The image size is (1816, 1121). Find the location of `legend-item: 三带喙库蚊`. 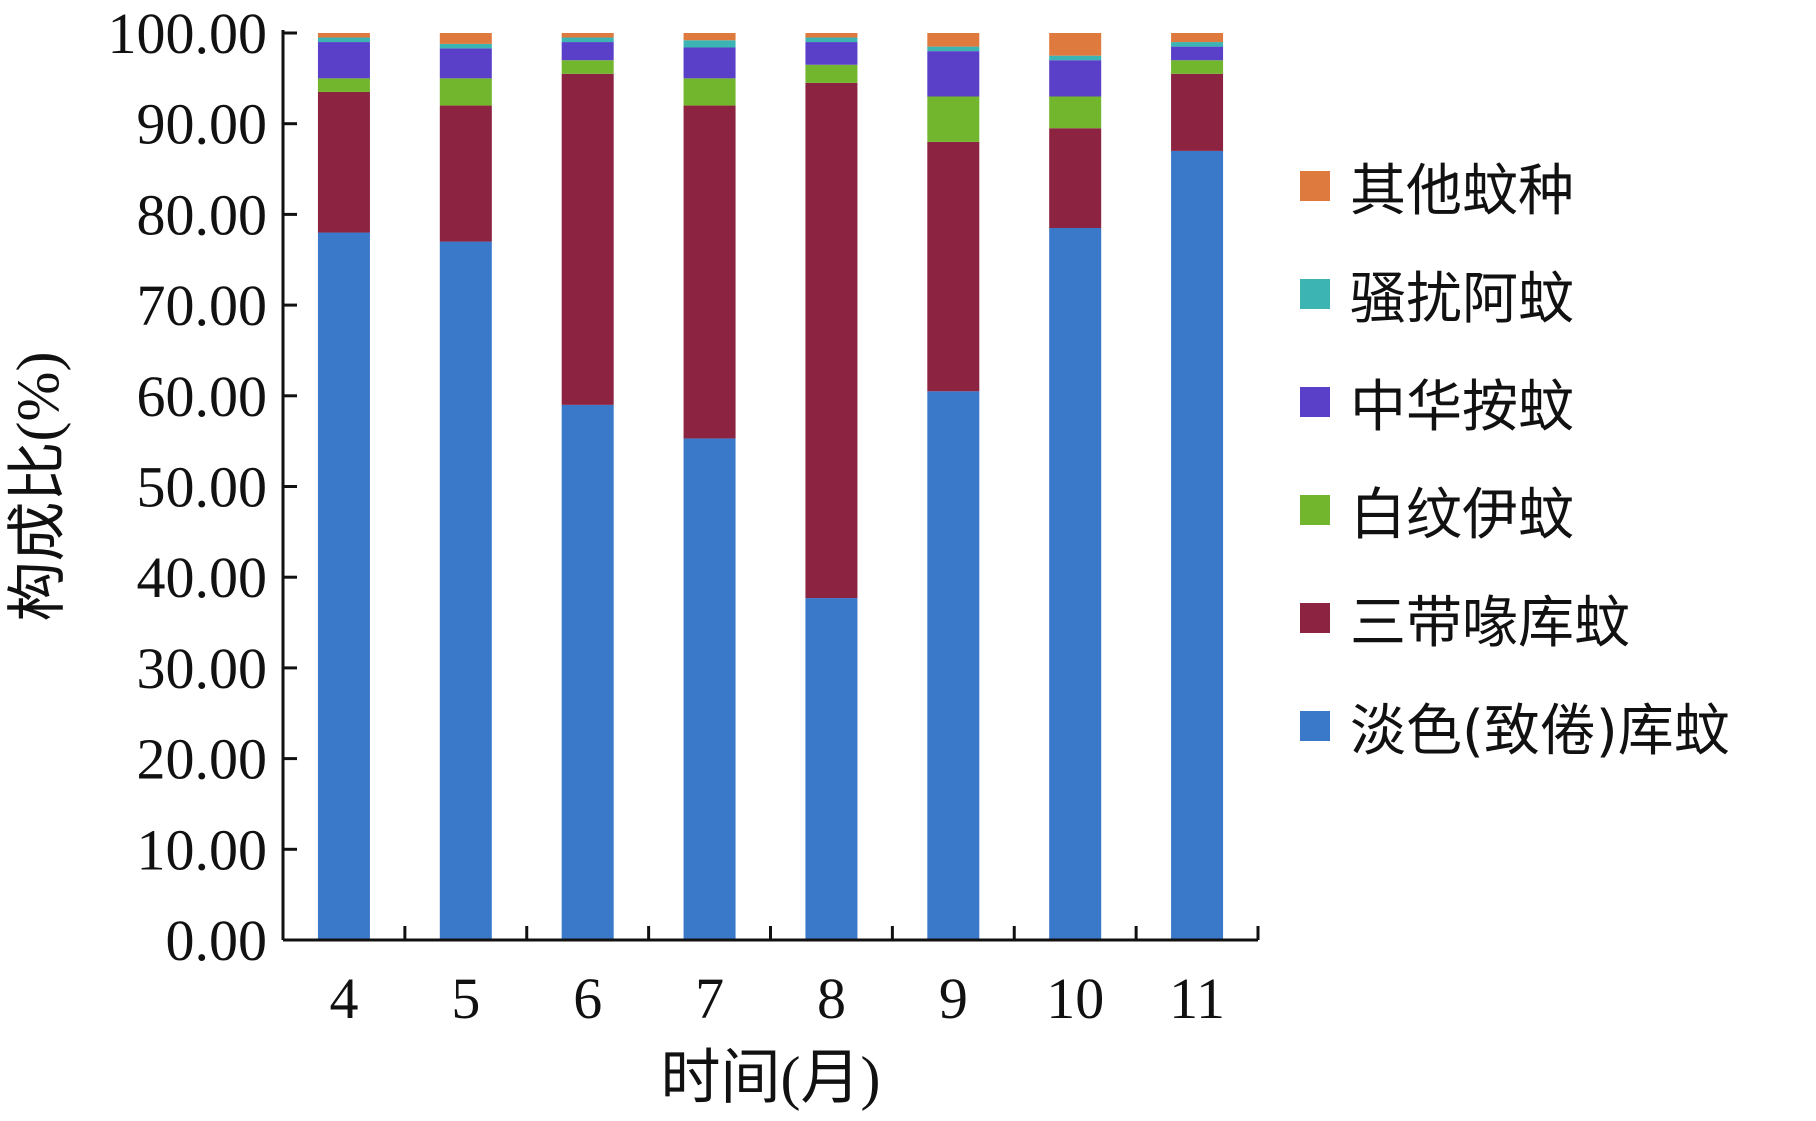

legend-item: 三带喙库蚊 is located at coordinates (1555, 618).